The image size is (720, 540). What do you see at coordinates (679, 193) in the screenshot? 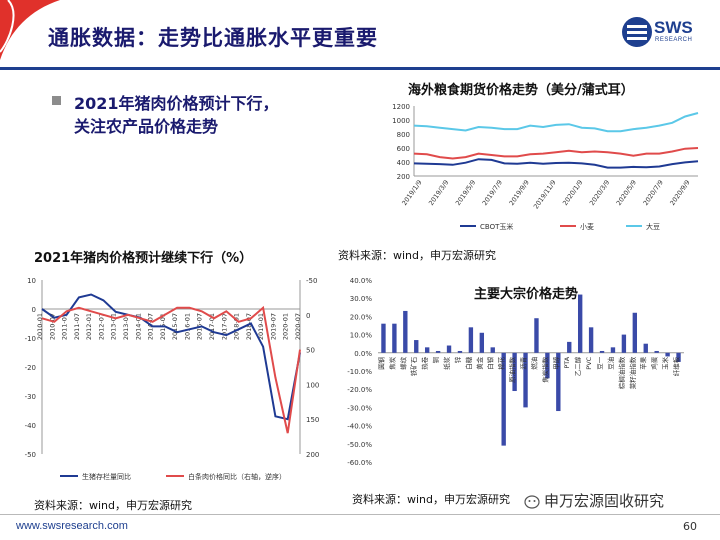
I see `x-tick-label: 2020/9/9` at bounding box center [679, 193].